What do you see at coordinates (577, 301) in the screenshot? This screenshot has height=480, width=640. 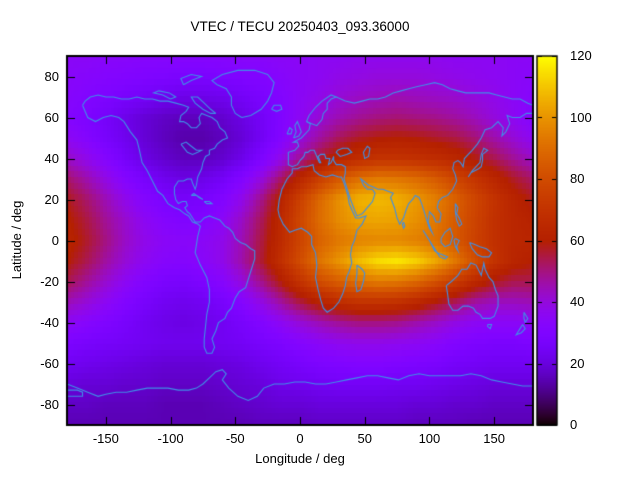 I see `colorbar-tick-label: 40` at bounding box center [577, 301].